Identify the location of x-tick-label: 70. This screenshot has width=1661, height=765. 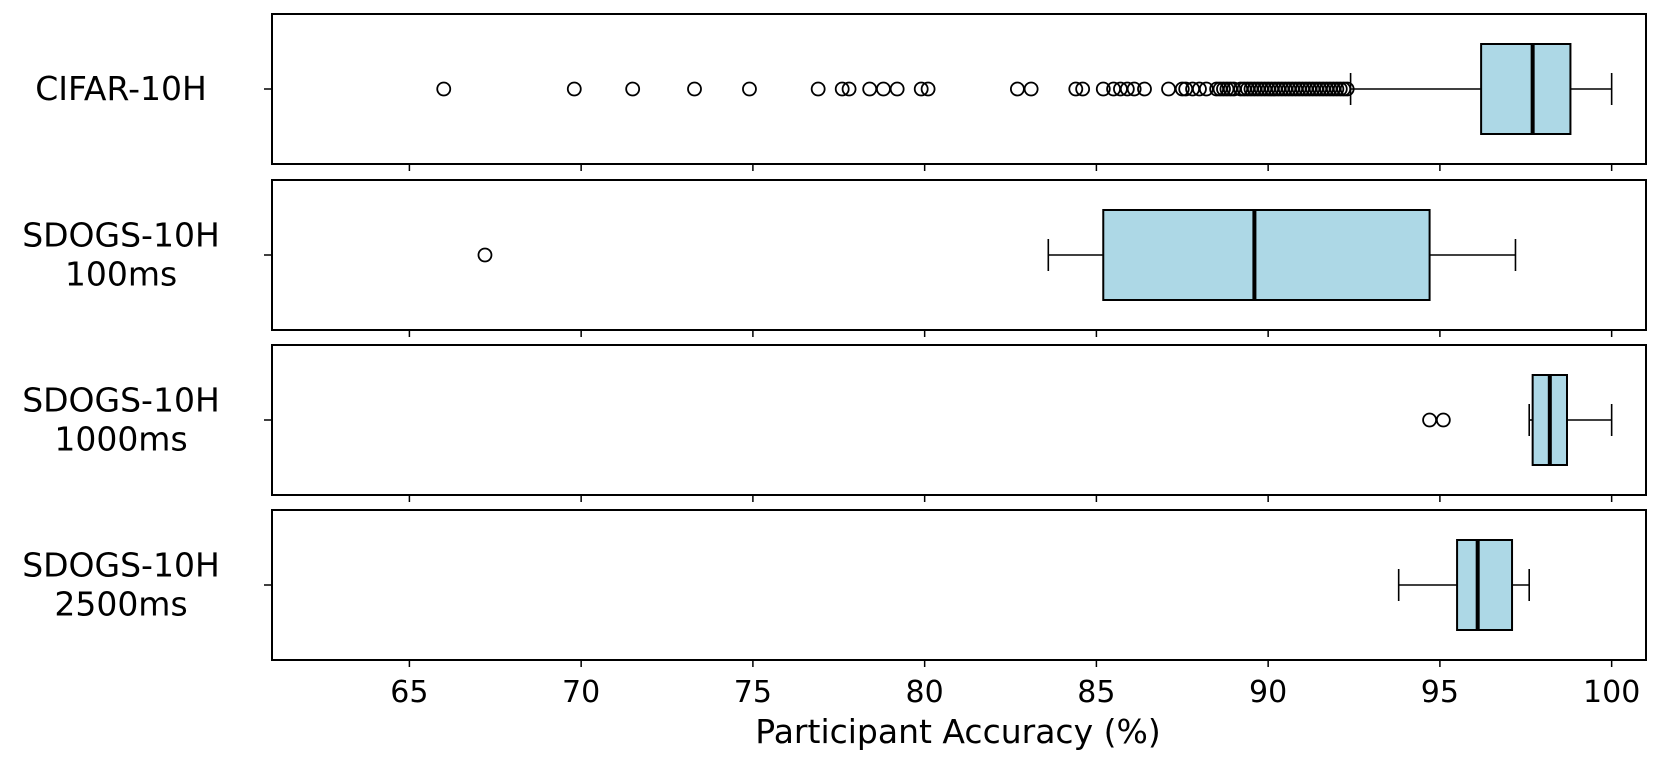
(581, 692).